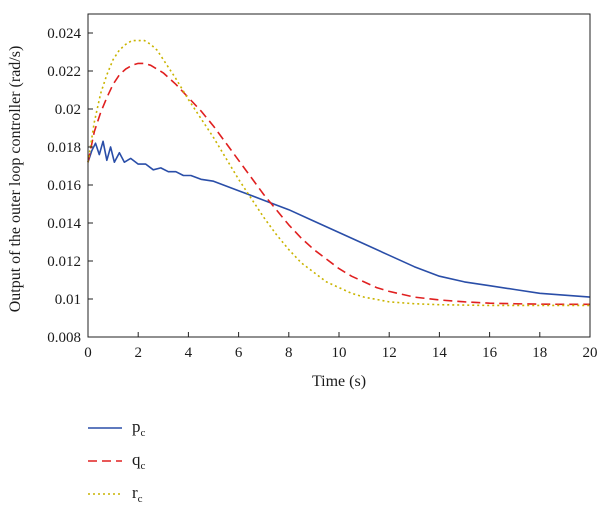  Describe the element at coordinates (64, 34) in the screenshot. I see `y-tick-label: 0.024` at that location.